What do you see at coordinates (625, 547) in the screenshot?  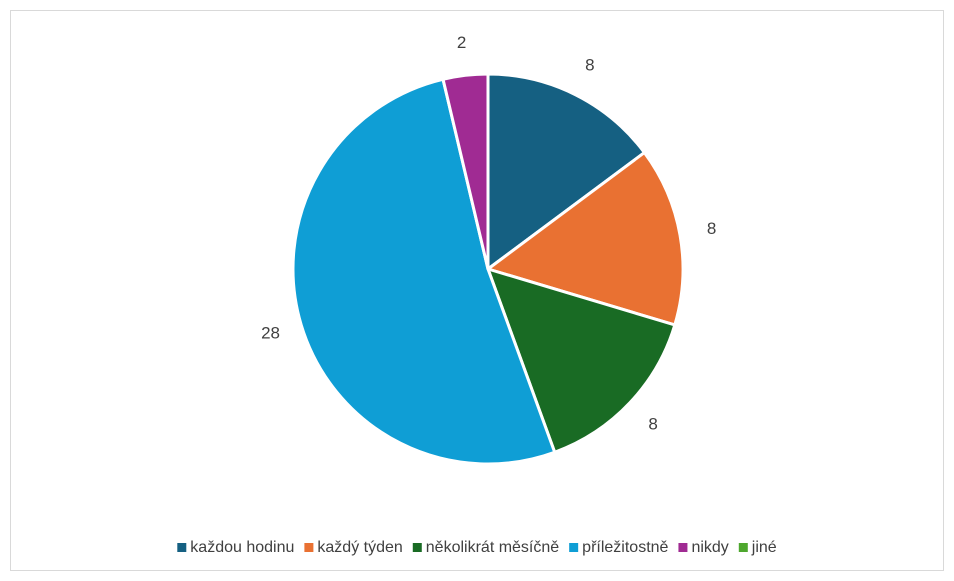 I see `legend-label: příležitostně` at bounding box center [625, 547].